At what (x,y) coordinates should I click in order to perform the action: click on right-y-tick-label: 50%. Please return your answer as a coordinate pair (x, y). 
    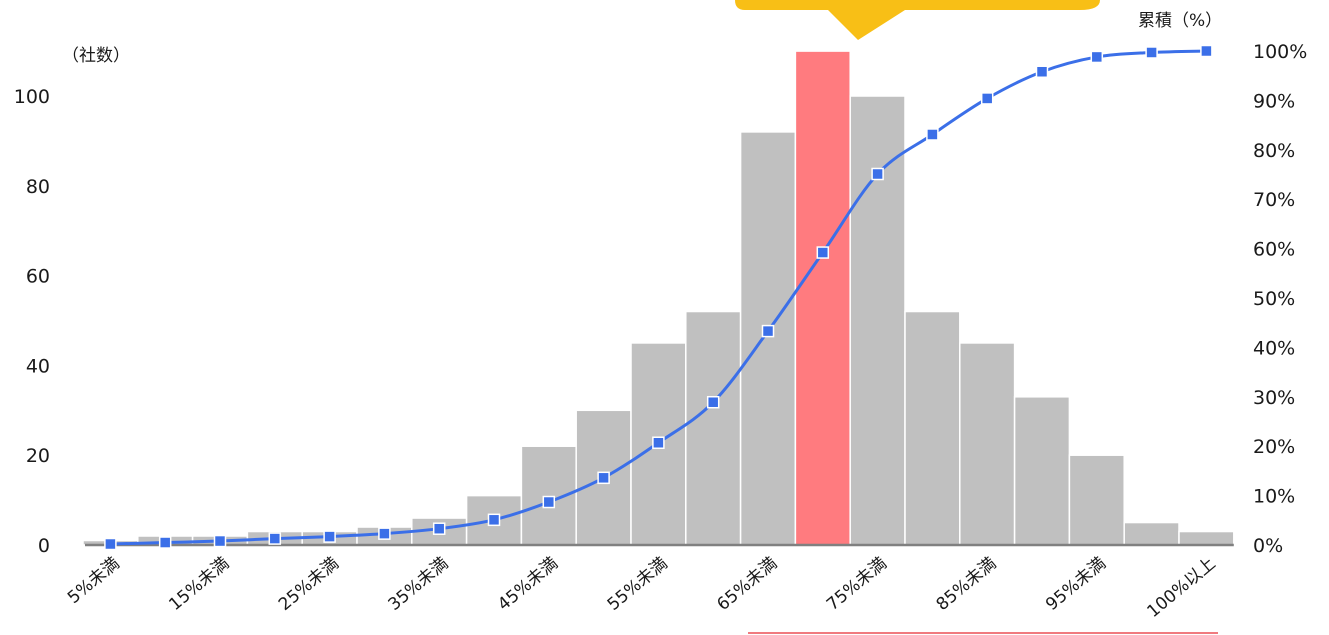
    Looking at the image, I should click on (1274, 299).